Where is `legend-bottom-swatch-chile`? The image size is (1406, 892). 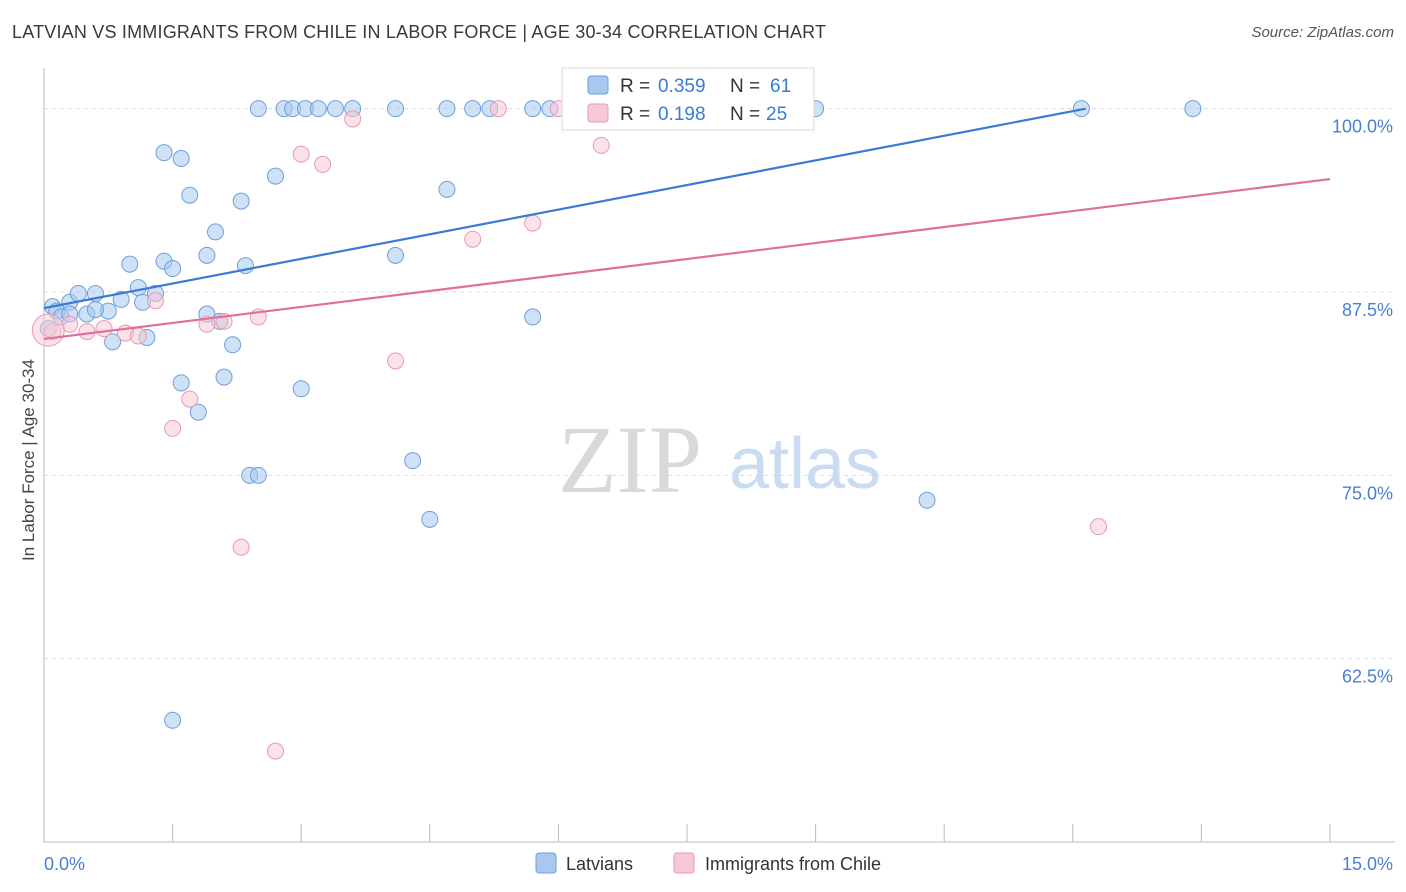
legend-bottom-swatch-chile is located at coordinates (684, 863).